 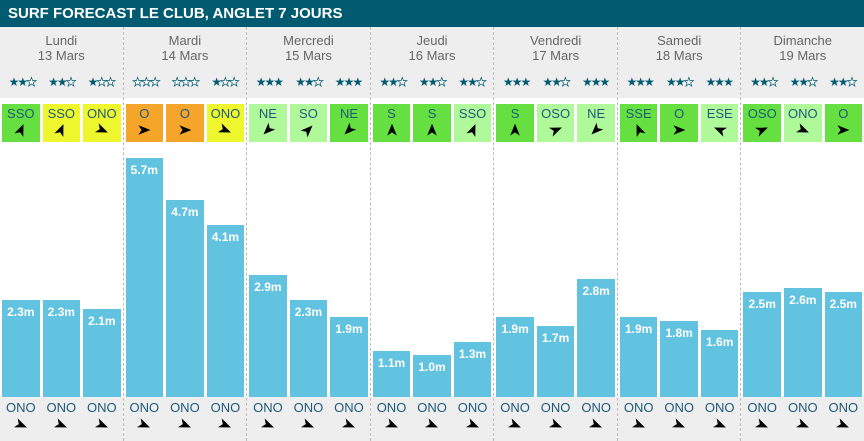 I want to click on wave-chart: 1.1m 1.0m 1.3m, so click(x=432, y=269).